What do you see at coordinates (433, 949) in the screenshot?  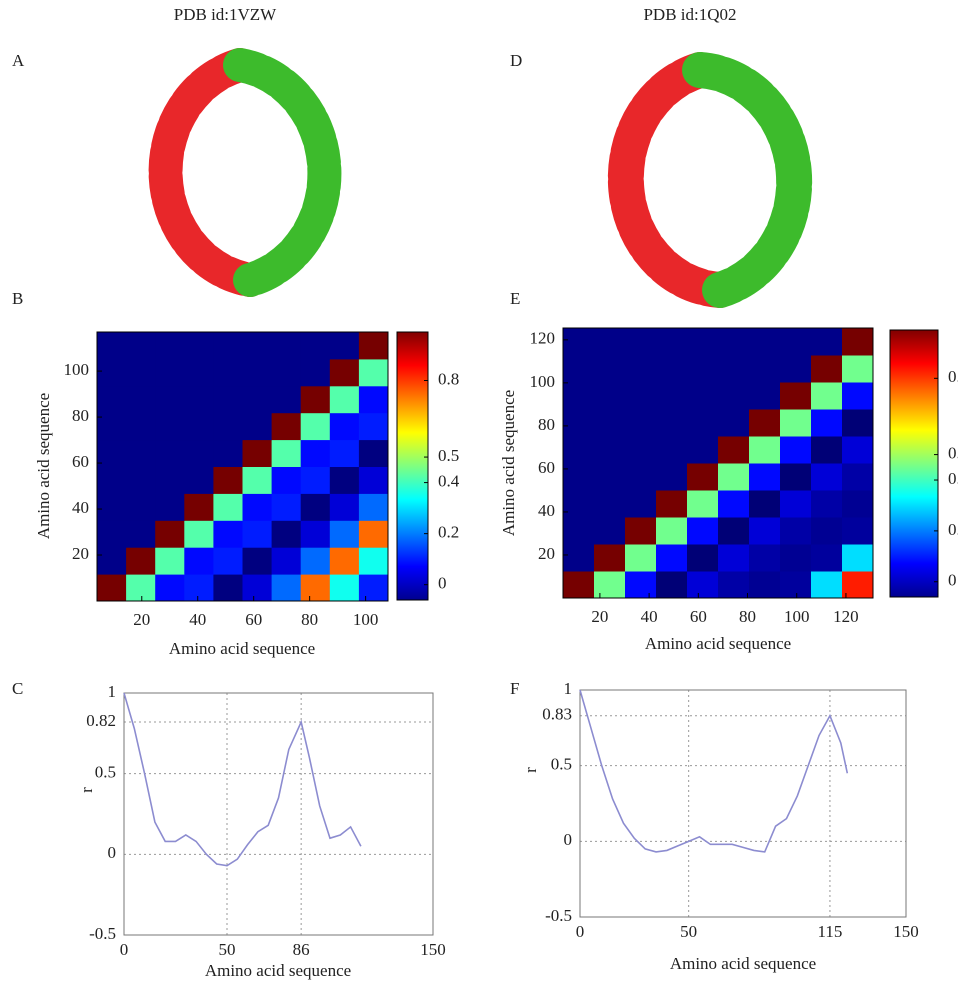 I see `x-tick-label: 150` at bounding box center [433, 949].